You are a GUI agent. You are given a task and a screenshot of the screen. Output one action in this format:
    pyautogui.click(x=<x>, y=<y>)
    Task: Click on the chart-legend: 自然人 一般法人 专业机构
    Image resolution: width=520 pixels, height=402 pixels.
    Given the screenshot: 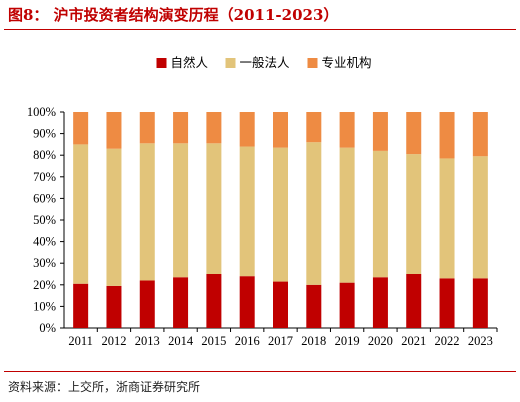 What is the action you would take?
    pyautogui.click(x=264, y=62)
    